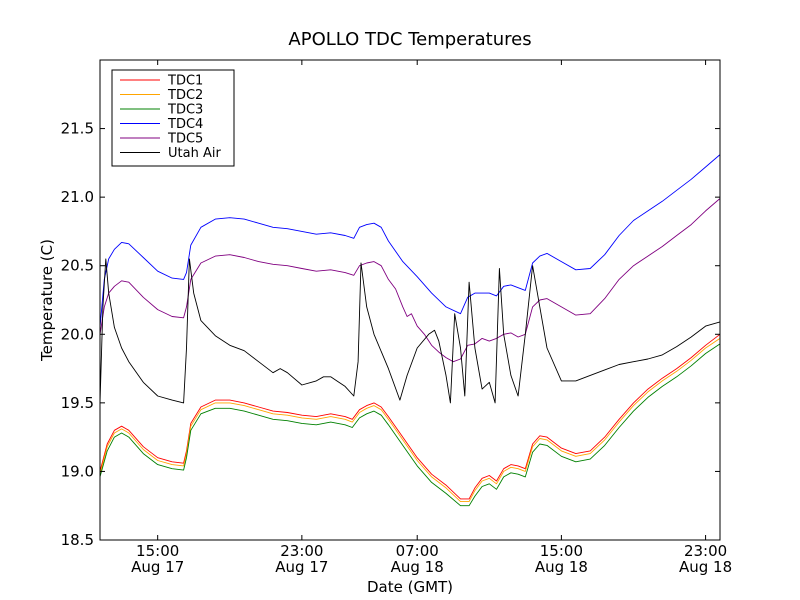  Describe the element at coordinates (77, 266) in the screenshot. I see `y-tick-label: 20.5` at that location.